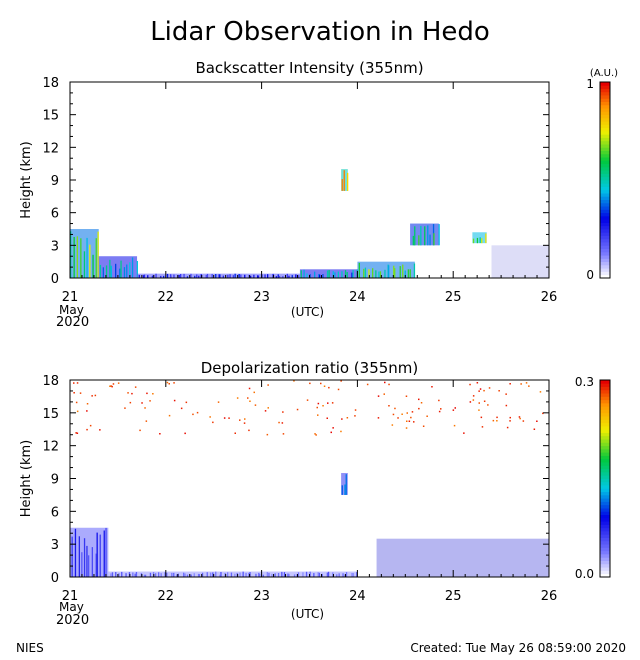  Describe the element at coordinates (453, 297) in the screenshot. I see `x-tick-label: 25` at that location.